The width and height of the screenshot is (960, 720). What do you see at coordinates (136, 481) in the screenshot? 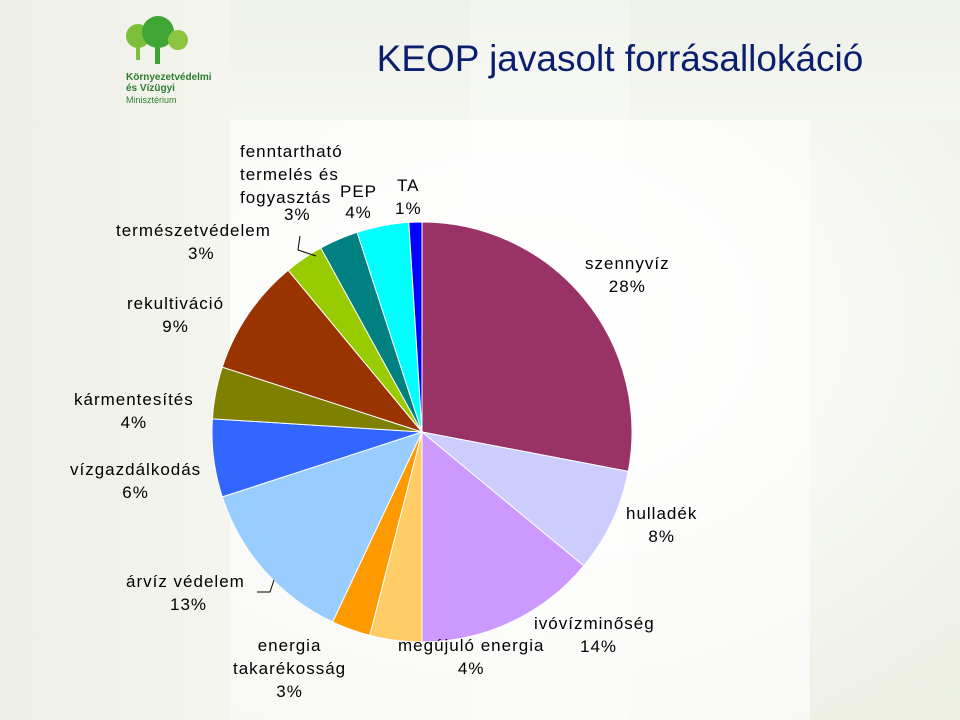
I see `label-vizgazdalkodas: vízgazdálkodás 6%` at bounding box center [136, 481].